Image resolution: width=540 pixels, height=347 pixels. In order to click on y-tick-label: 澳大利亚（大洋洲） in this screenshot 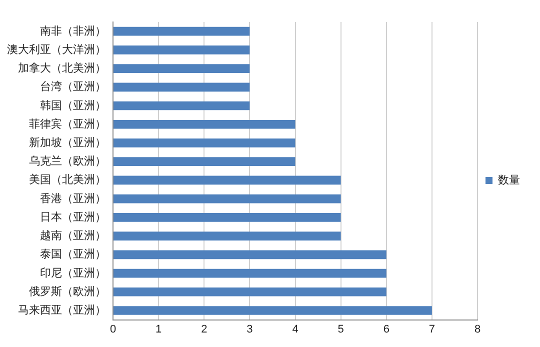, I will do `click(56, 49)`.